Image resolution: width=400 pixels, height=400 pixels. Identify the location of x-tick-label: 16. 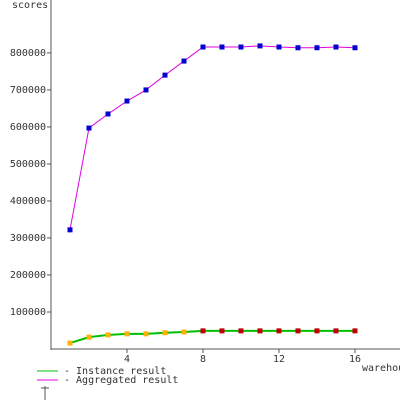
(355, 359).